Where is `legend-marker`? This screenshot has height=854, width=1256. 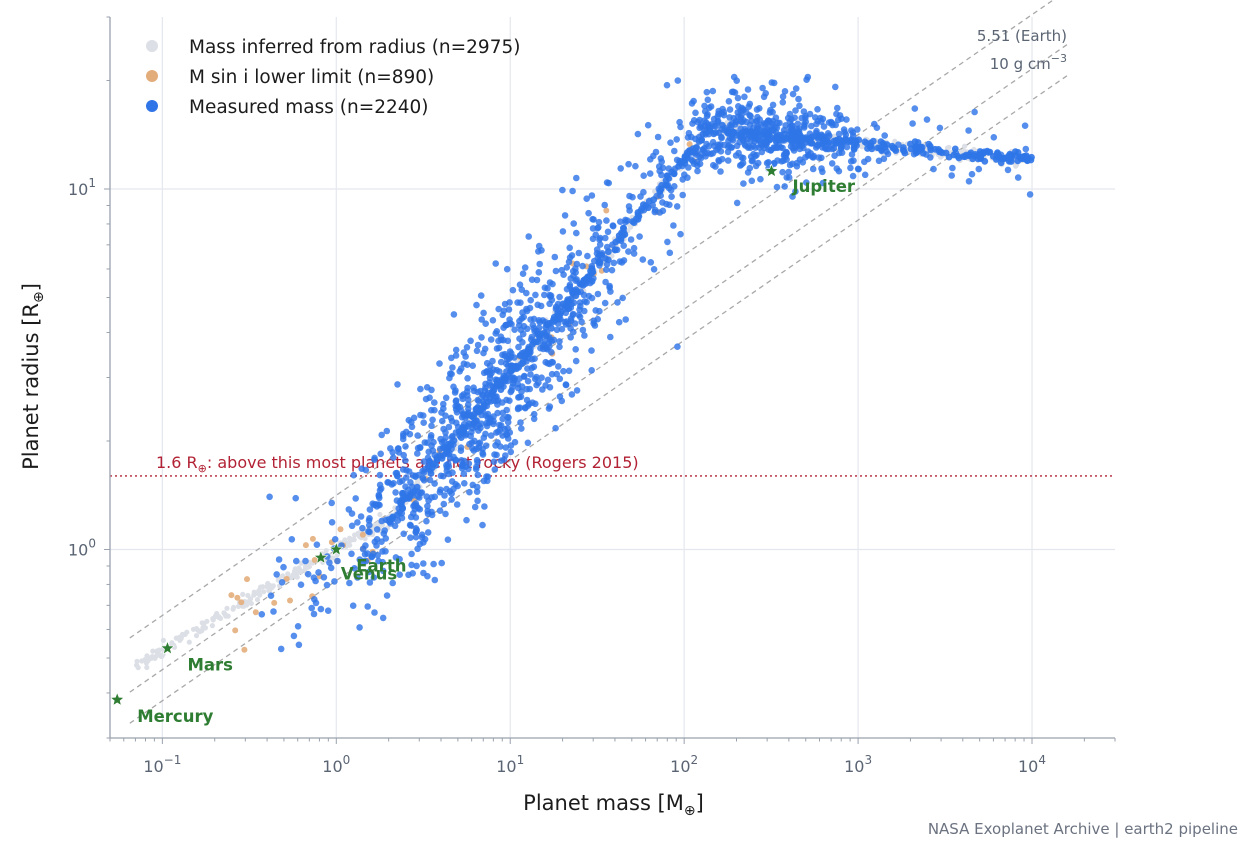 legend-marker is located at coordinates (152, 46).